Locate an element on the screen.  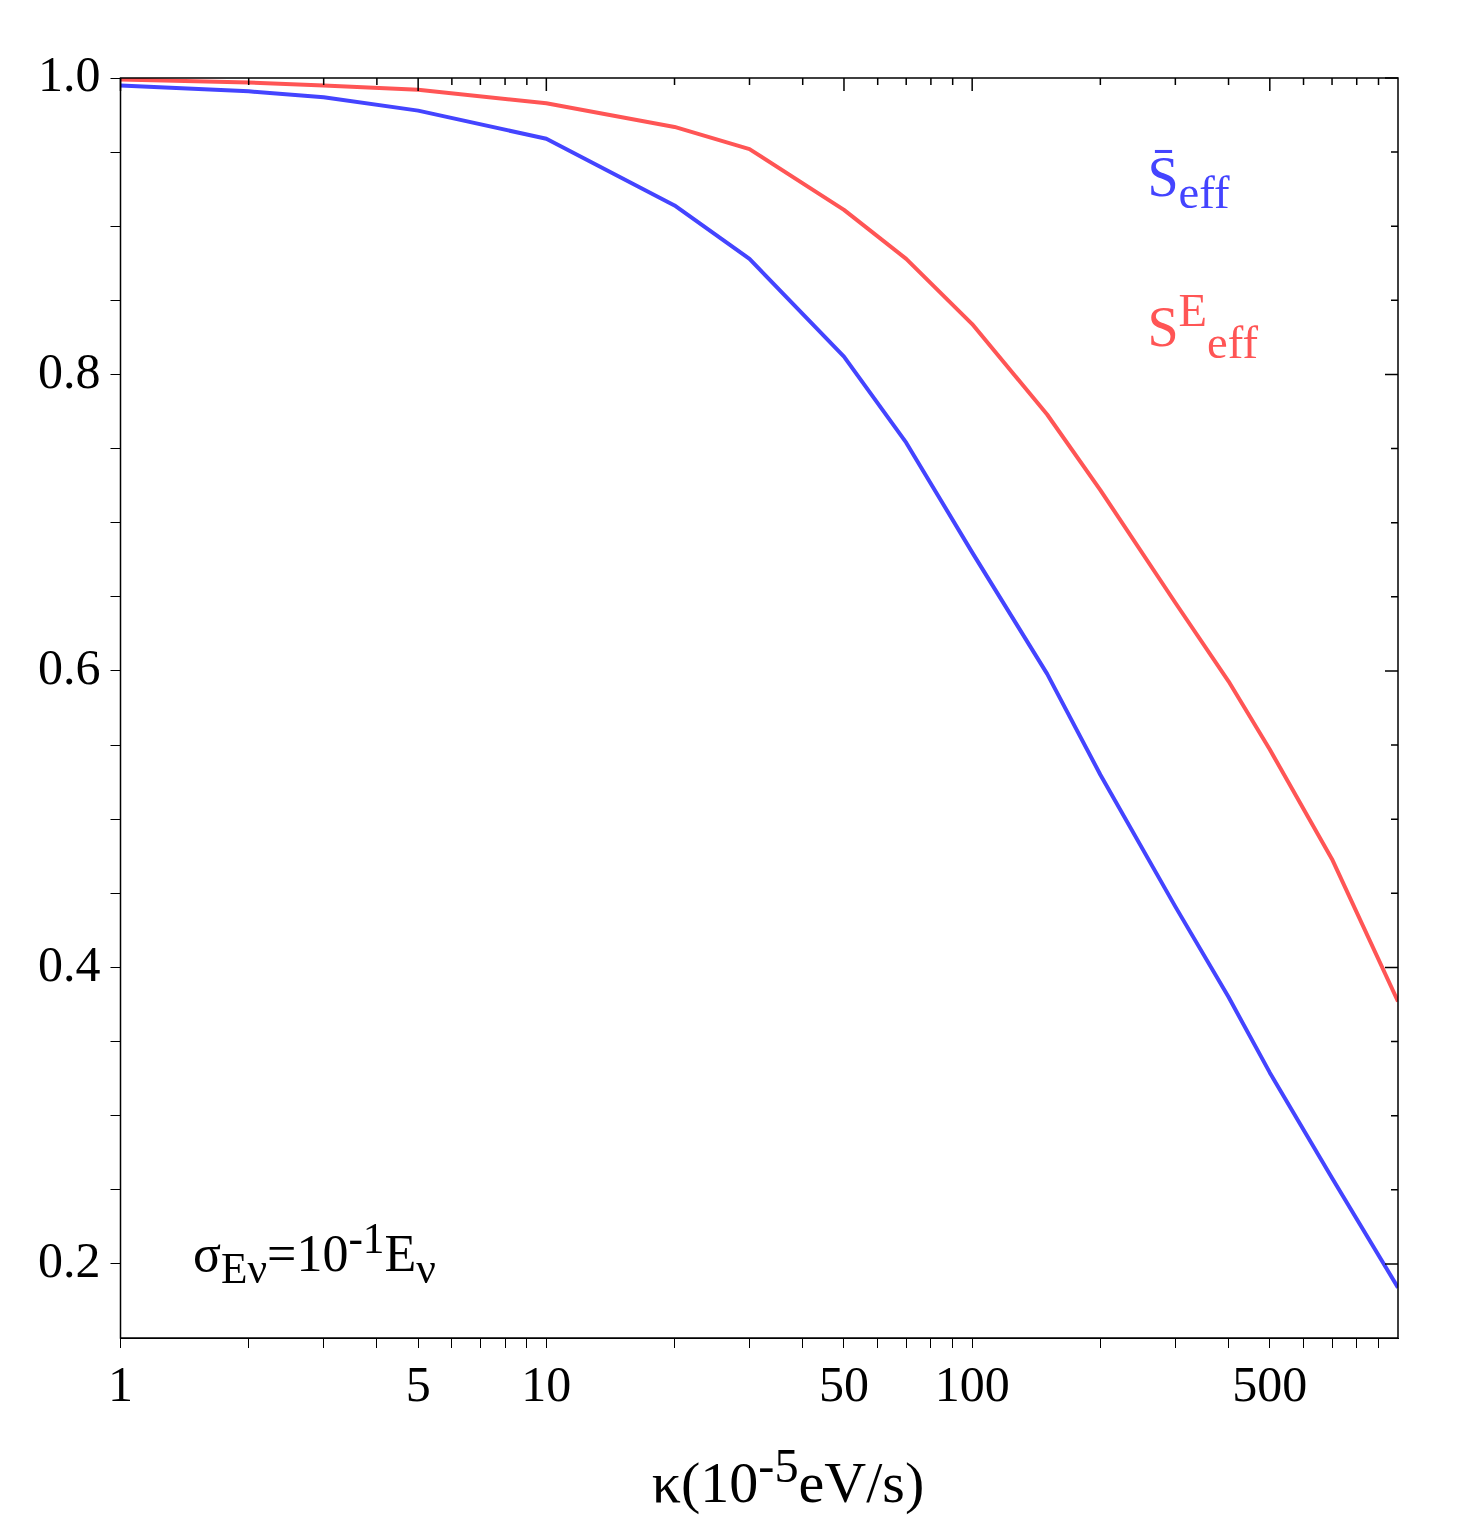
x-tick-label: 100 is located at coordinates (972, 1384).